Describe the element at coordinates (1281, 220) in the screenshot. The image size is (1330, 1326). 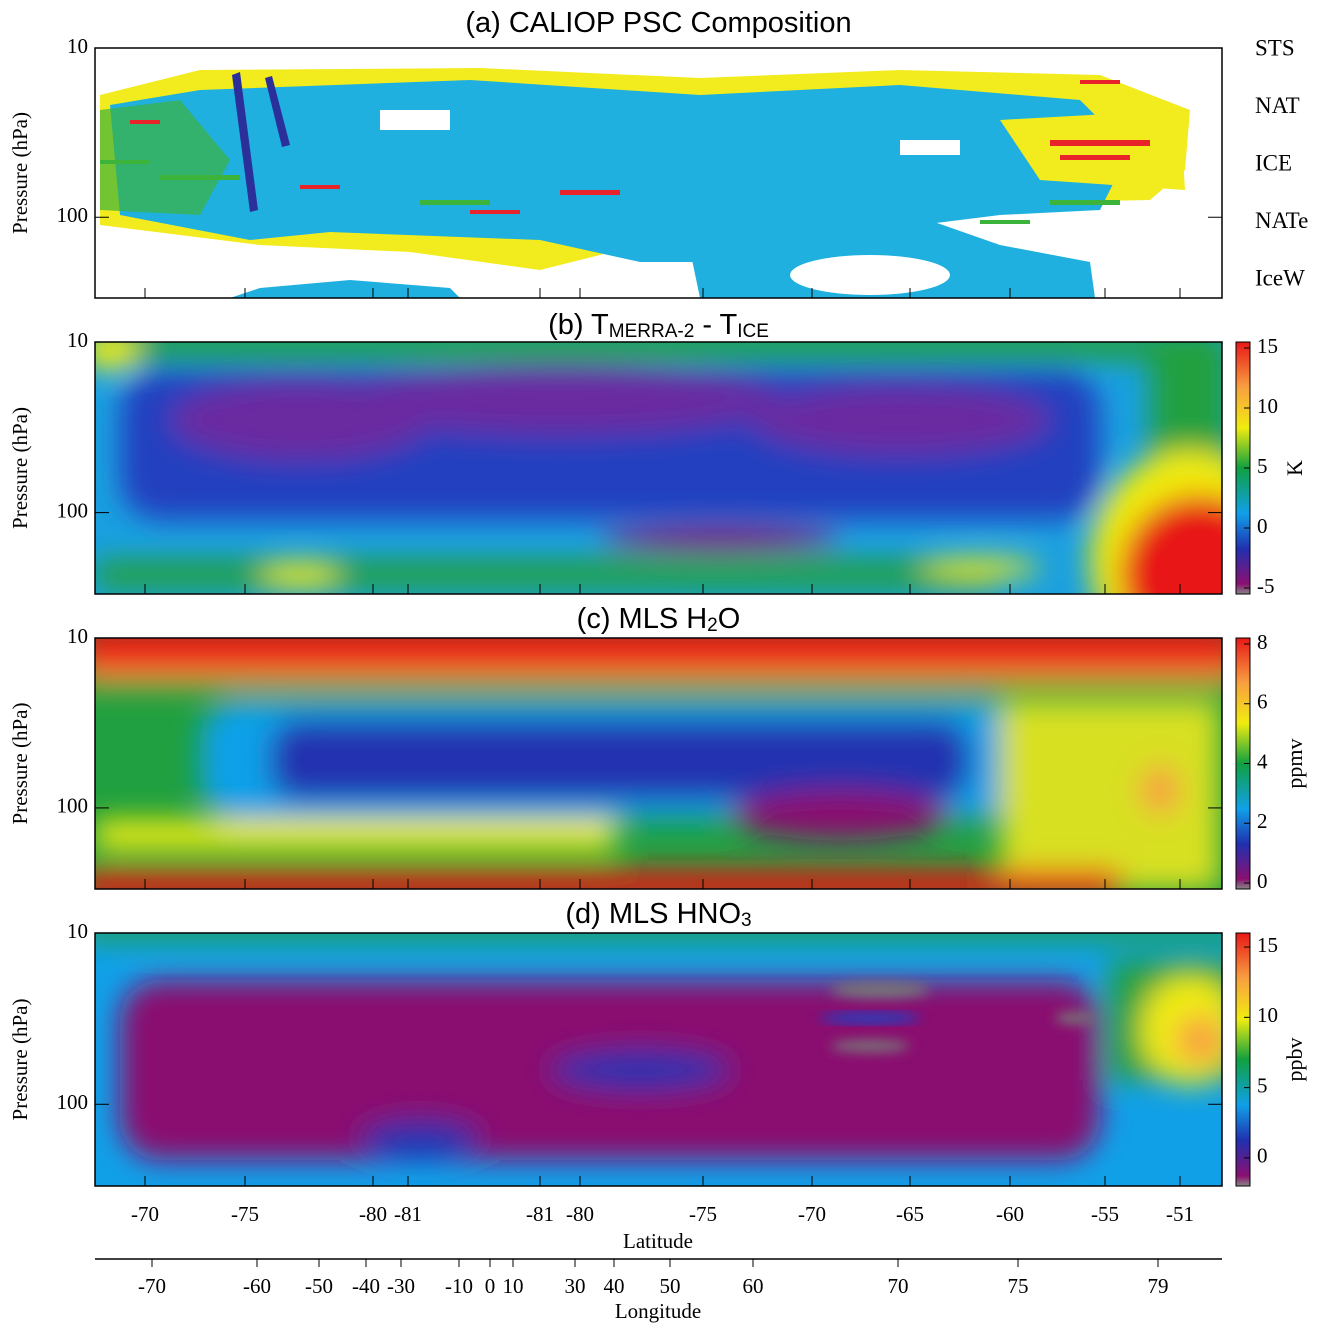
I see `legend-entry: NATe` at that location.